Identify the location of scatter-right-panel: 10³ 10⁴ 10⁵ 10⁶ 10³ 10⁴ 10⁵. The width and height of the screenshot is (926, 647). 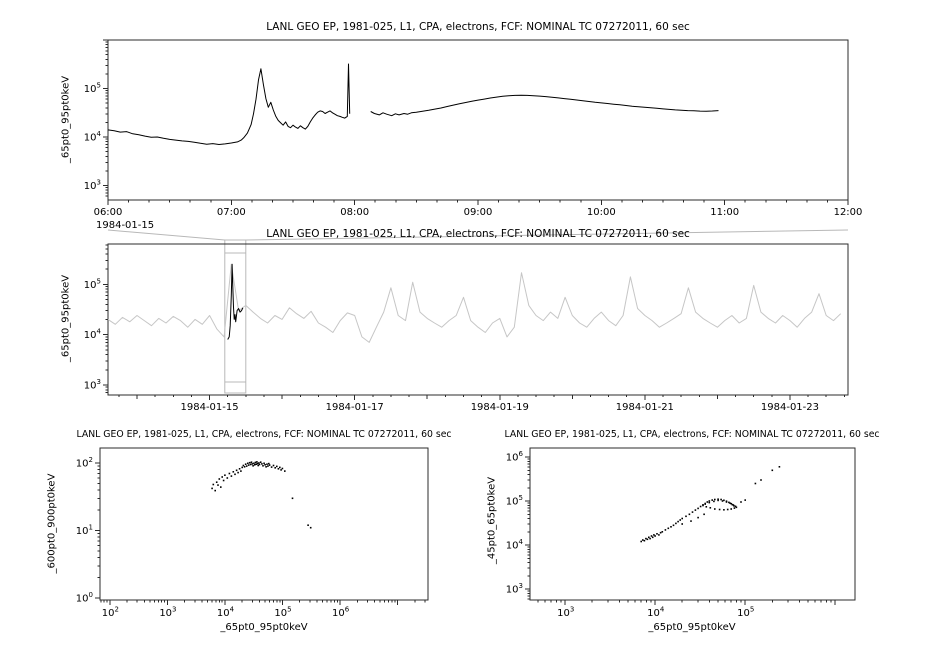
(681, 533).